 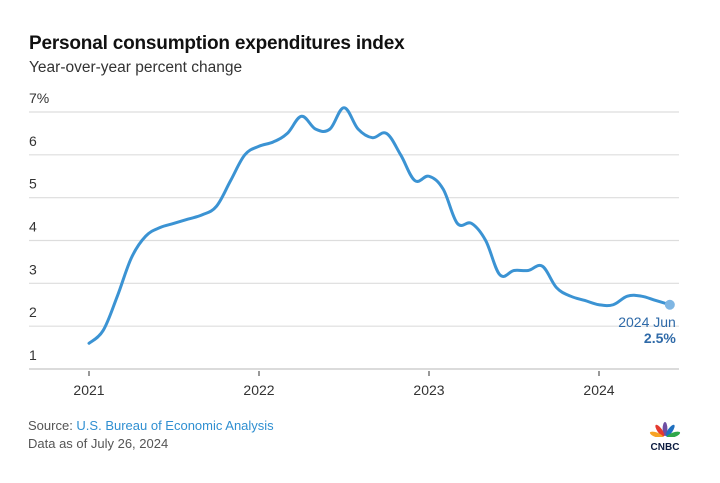 I want to click on y-tick-label: 6, so click(x=33, y=141).